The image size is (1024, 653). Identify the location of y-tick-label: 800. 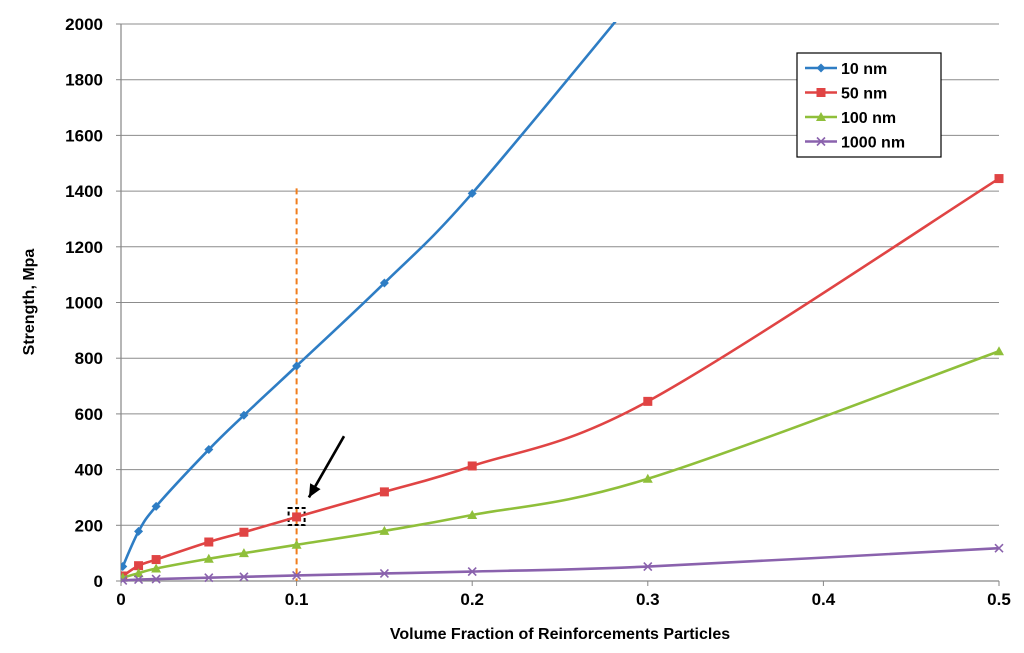
(89, 358).